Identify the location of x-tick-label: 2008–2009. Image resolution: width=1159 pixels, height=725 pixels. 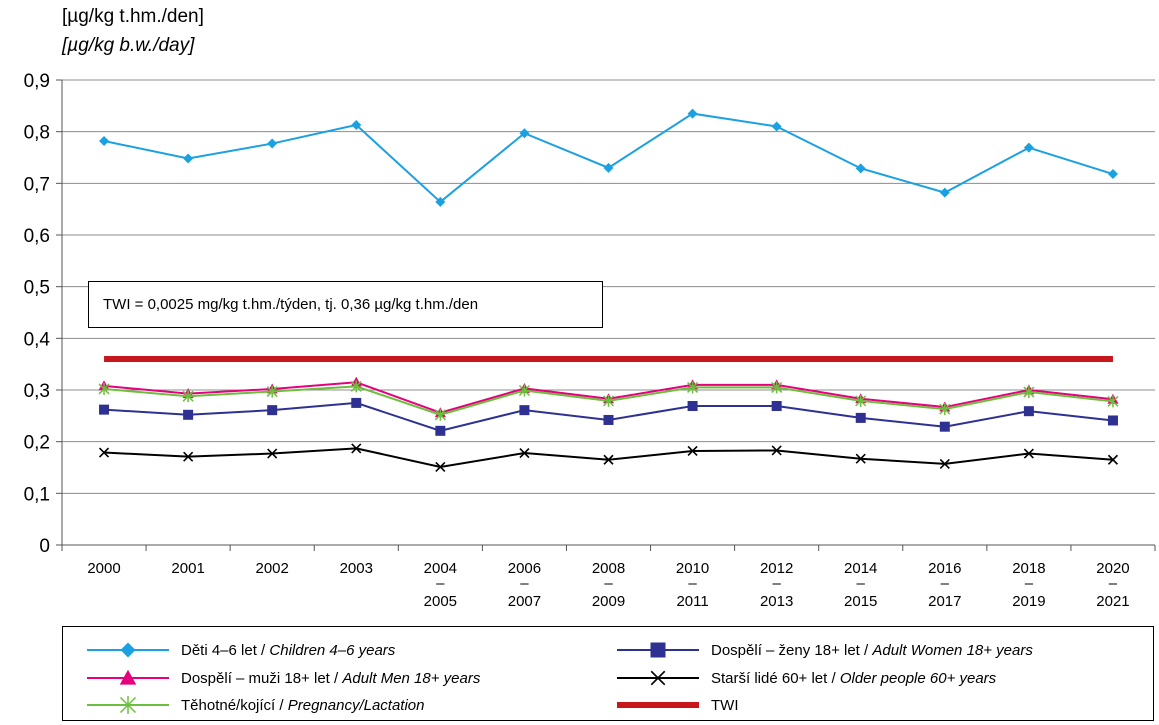
(608, 585).